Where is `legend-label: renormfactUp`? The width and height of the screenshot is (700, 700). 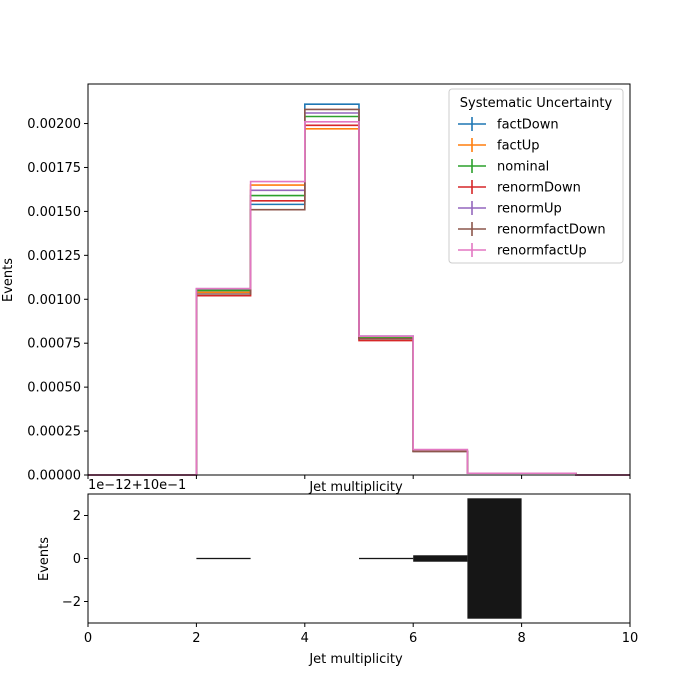 legend-label: renormfactUp is located at coordinates (542, 251).